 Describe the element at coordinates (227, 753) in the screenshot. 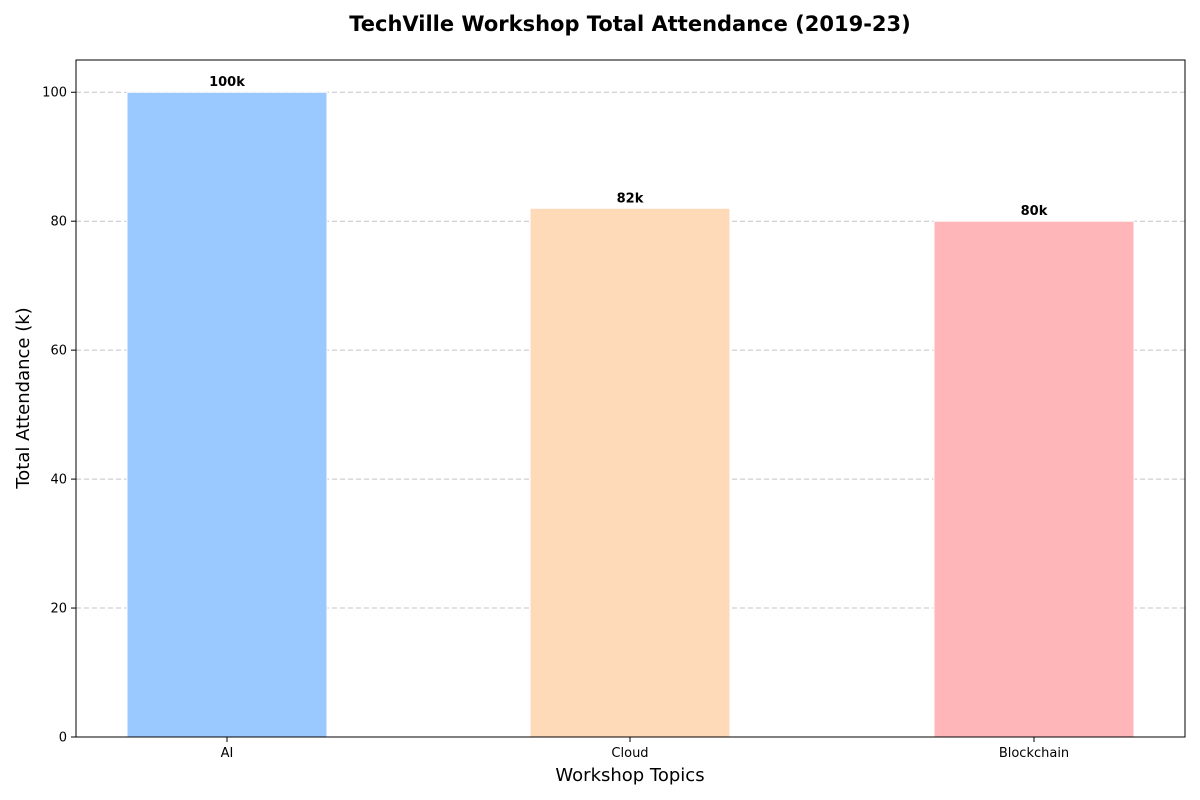

I see `x-tick-label: AI` at that location.